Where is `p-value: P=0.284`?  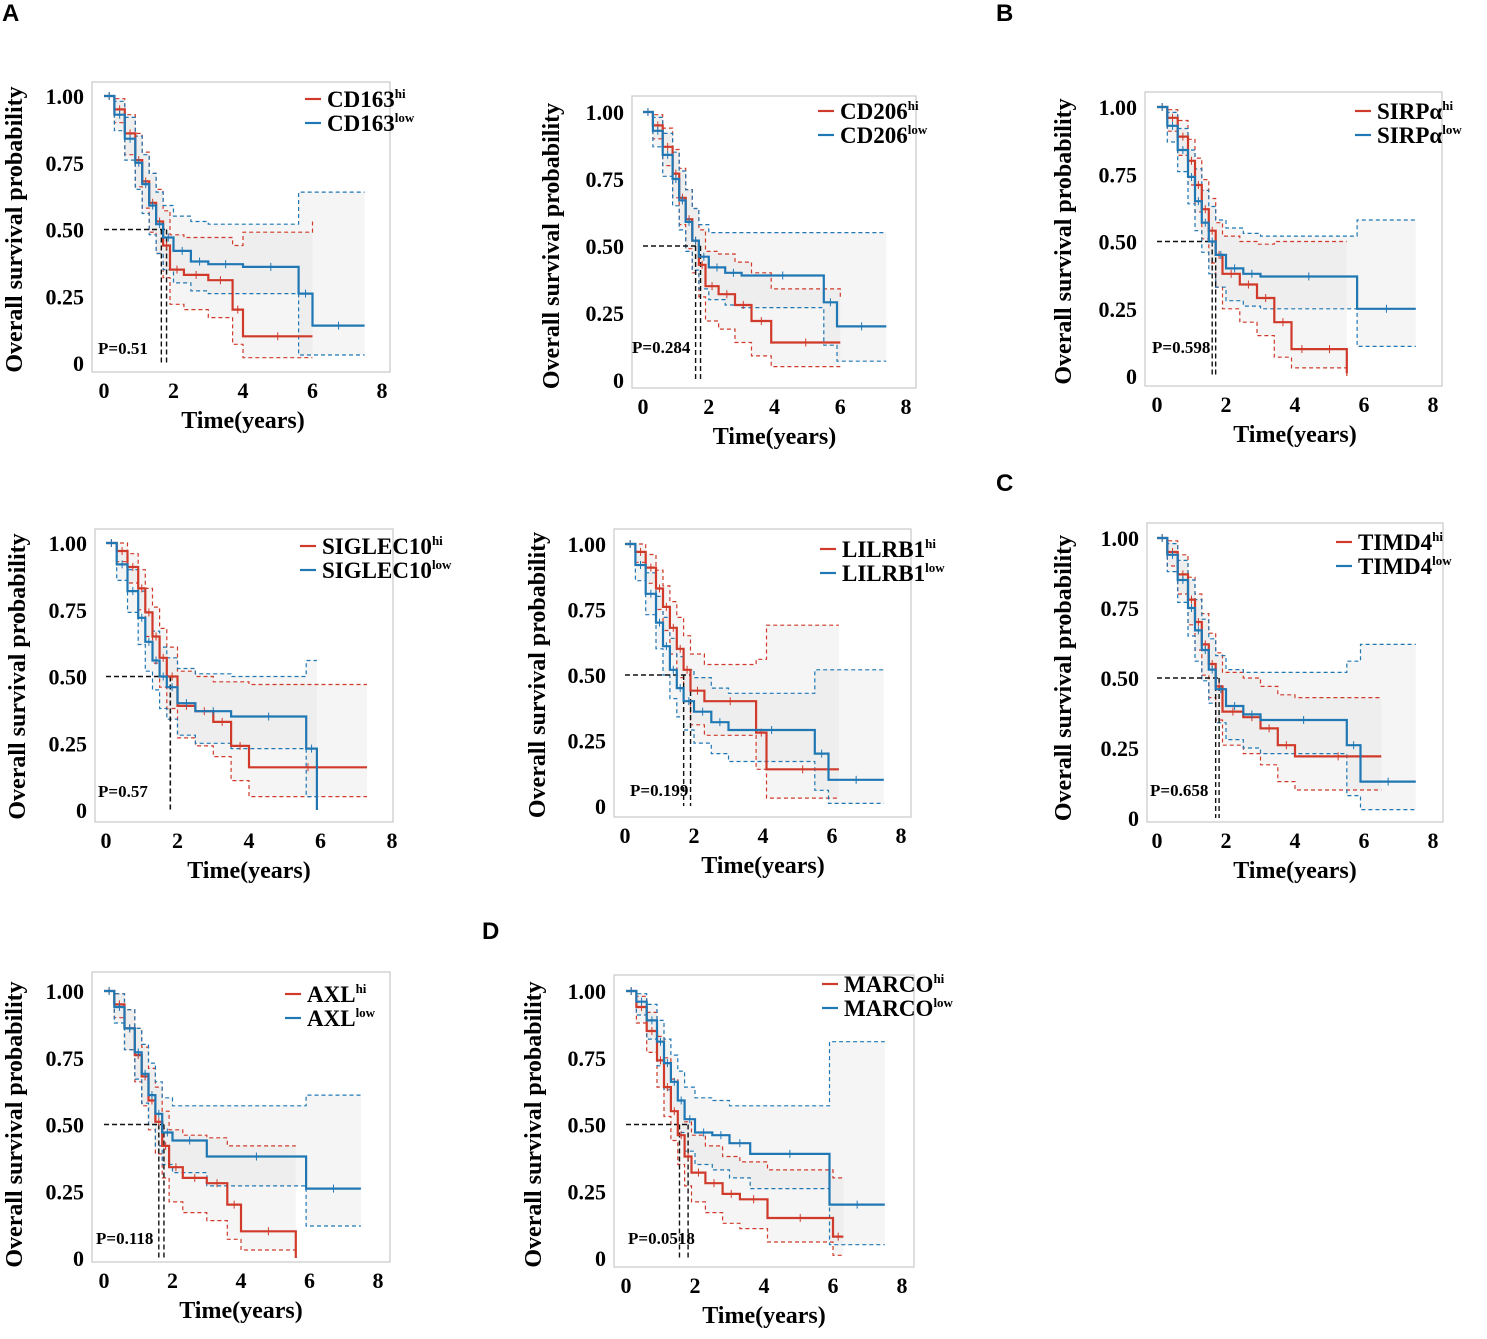
p-value: P=0.284 is located at coordinates (661, 347).